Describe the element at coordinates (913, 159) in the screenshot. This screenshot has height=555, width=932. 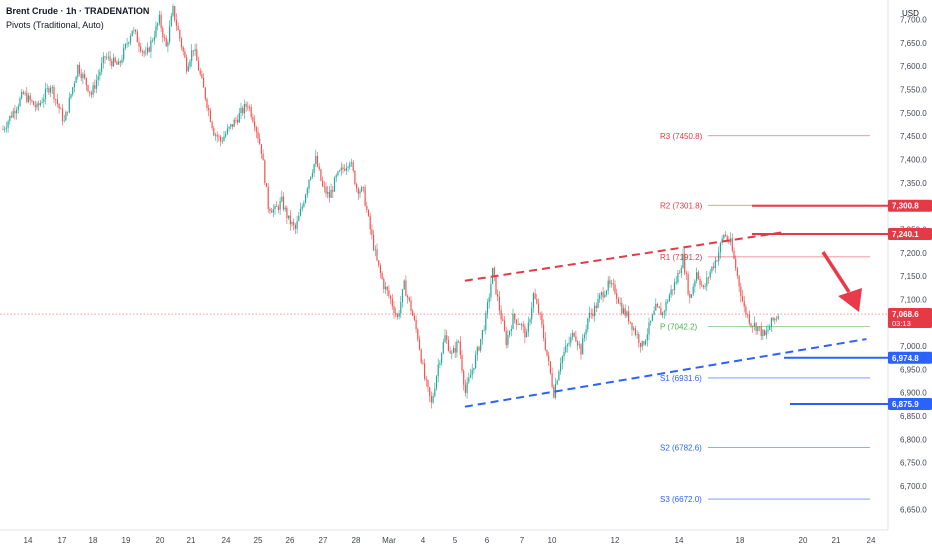
I see `y-tick-label: 7,400.0` at that location.